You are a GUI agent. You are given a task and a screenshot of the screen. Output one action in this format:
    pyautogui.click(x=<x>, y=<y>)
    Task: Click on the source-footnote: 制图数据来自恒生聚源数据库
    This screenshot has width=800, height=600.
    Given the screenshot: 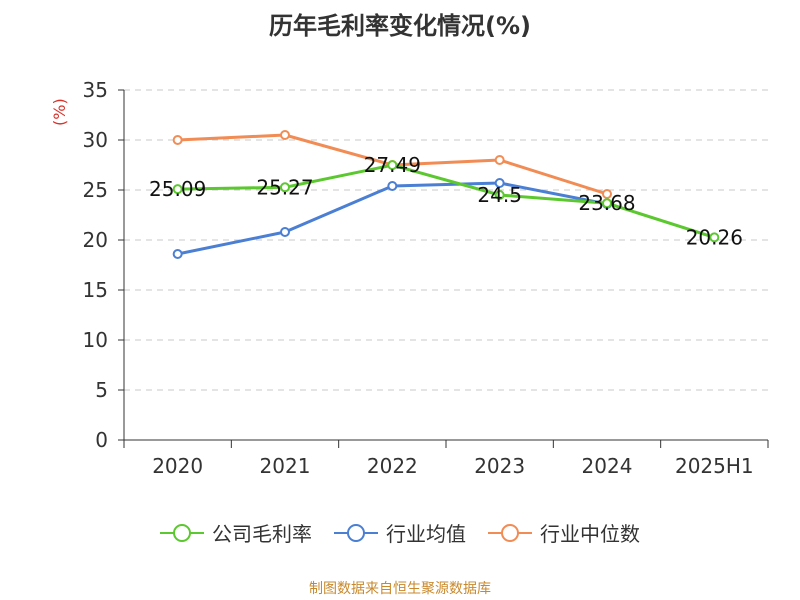 What is the action you would take?
    pyautogui.click(x=400, y=589)
    